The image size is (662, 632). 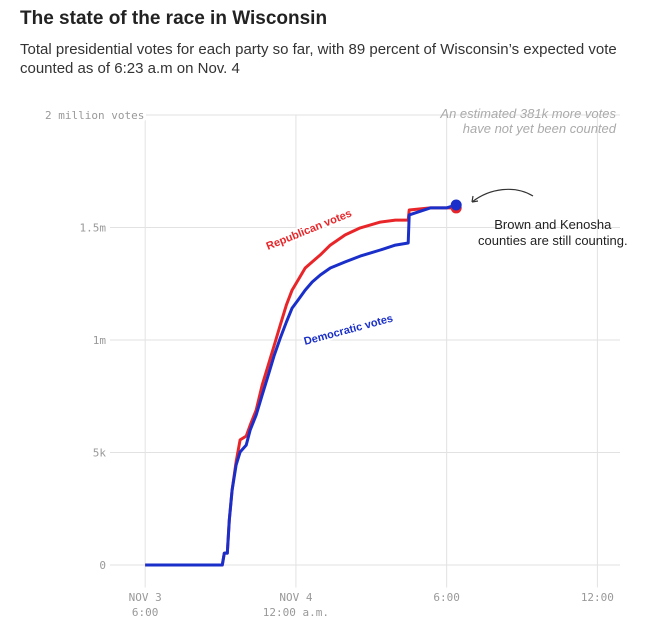 I want to click on latest-point, so click(x=456, y=205).